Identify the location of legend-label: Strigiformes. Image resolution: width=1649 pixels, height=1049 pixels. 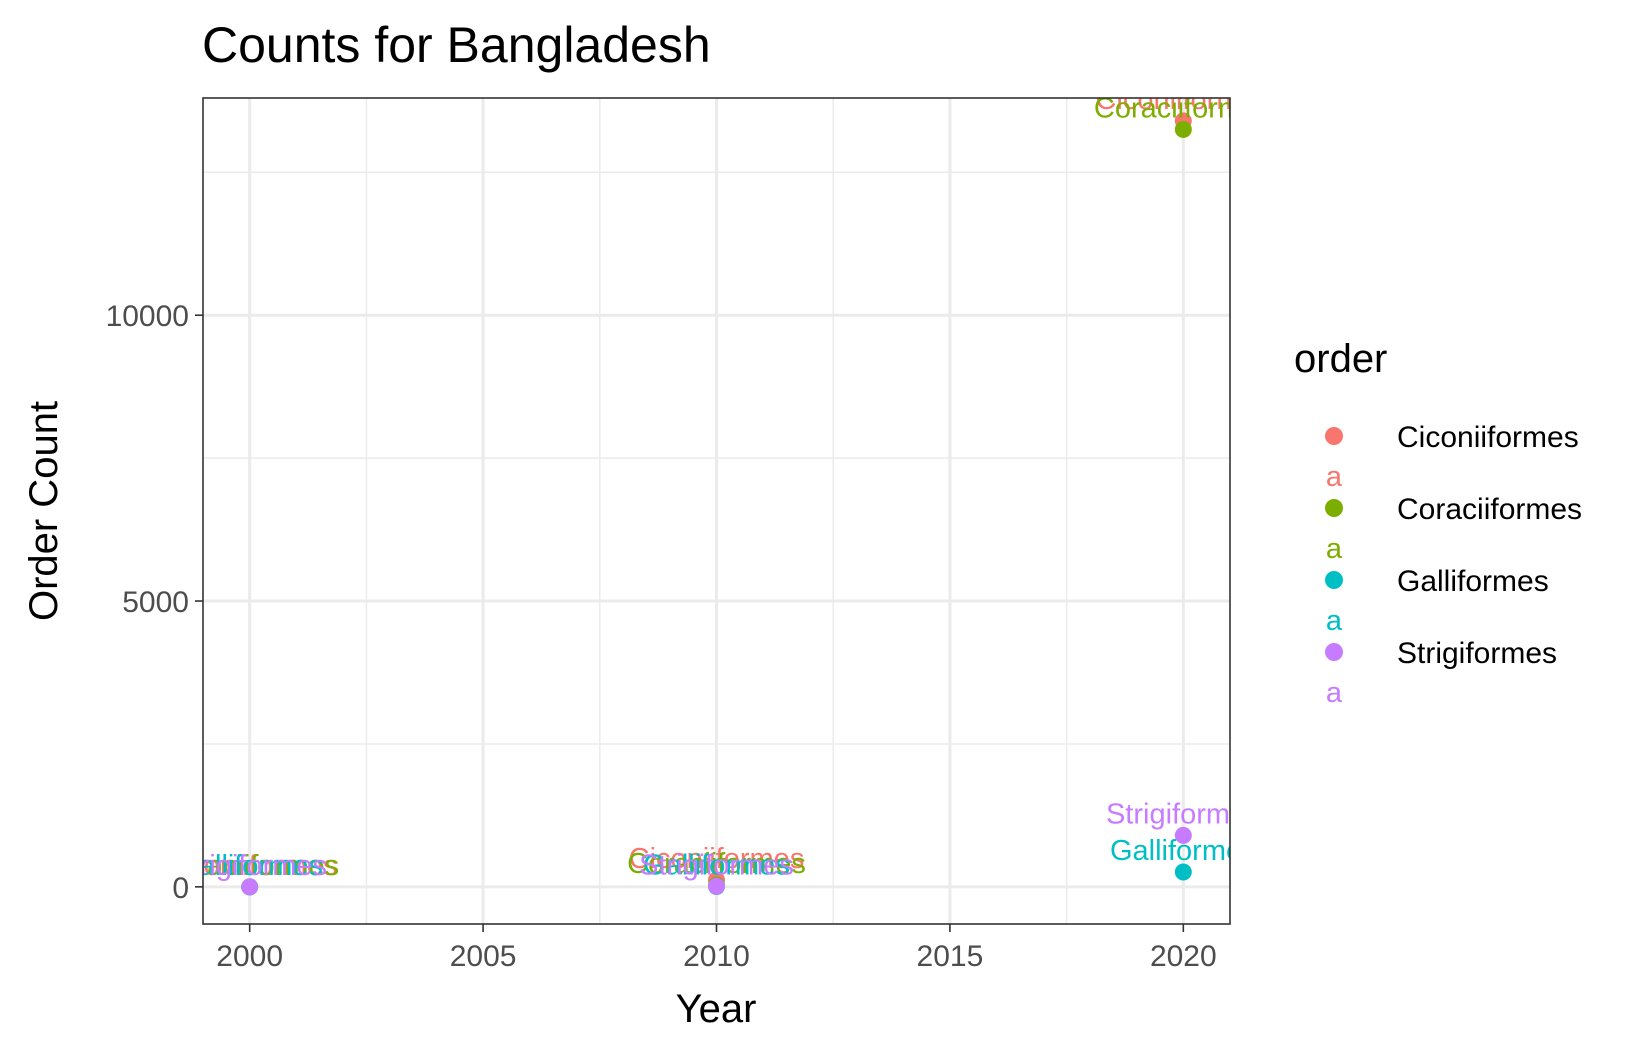
(1477, 653).